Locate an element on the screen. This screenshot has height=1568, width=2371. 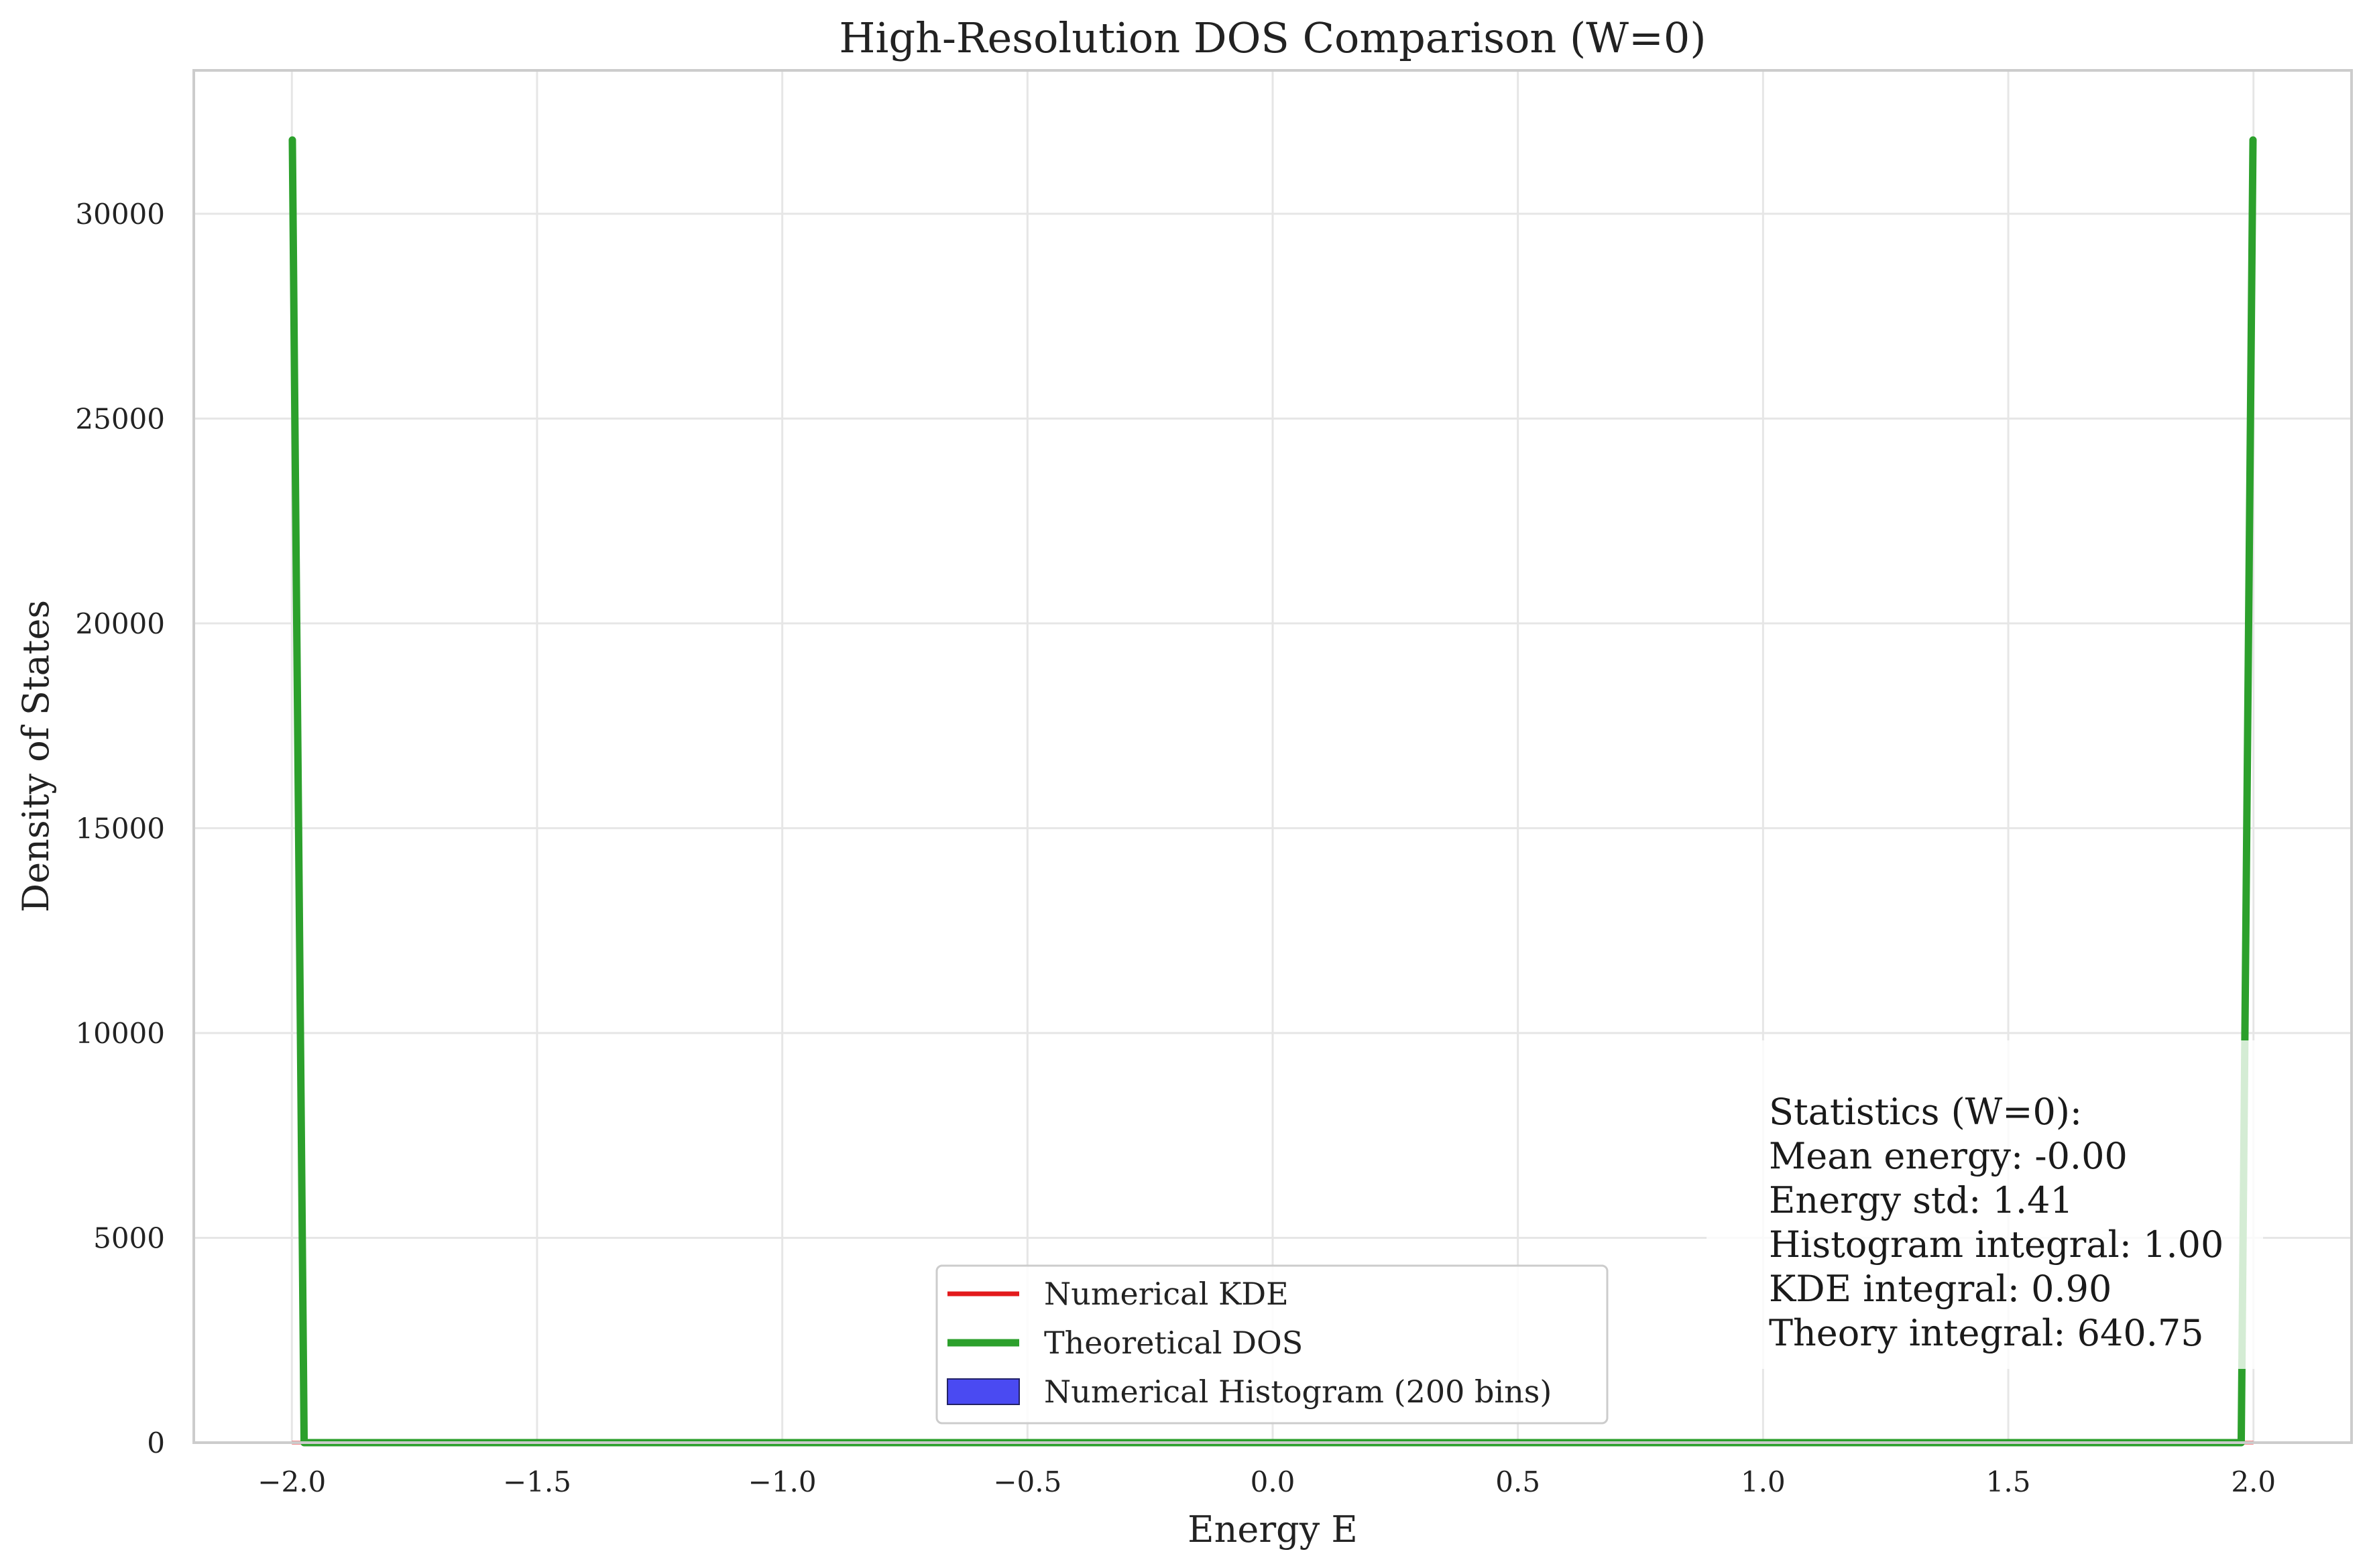
stats-line-title: Statistics (W=0): is located at coordinates (1925, 1112).